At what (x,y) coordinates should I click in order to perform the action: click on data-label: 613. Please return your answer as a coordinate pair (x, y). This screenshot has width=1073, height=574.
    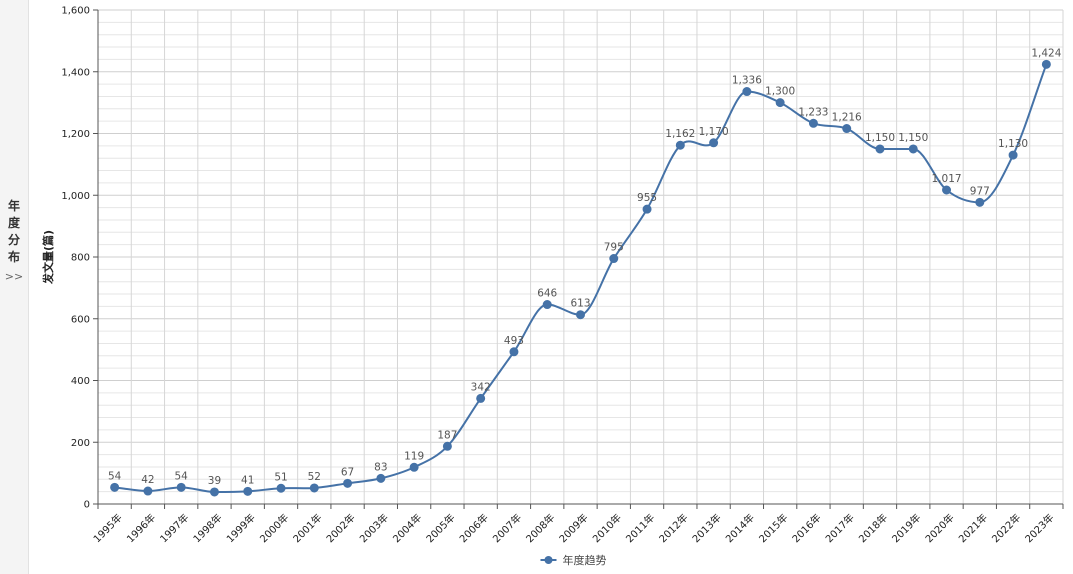
    Looking at the image, I should click on (580, 304).